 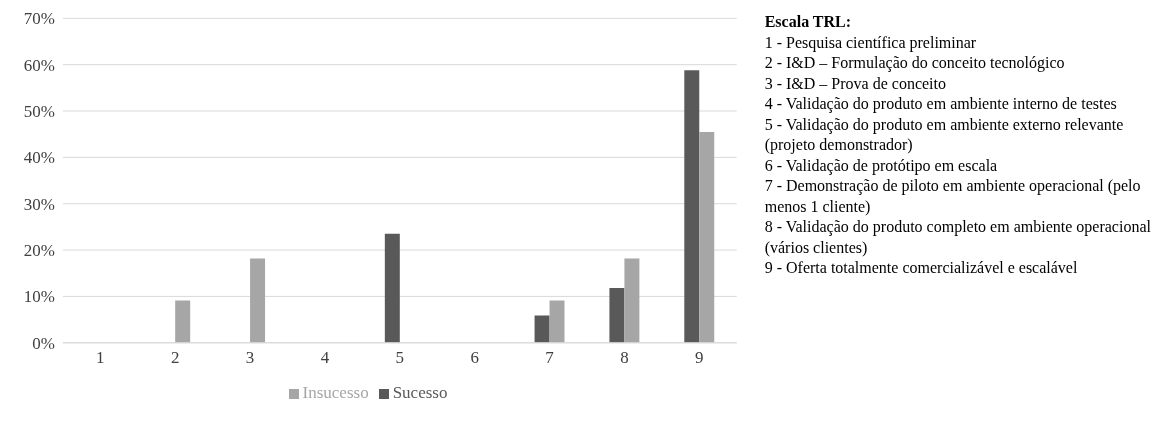 I want to click on x-tick-label: 6, so click(x=474, y=357).